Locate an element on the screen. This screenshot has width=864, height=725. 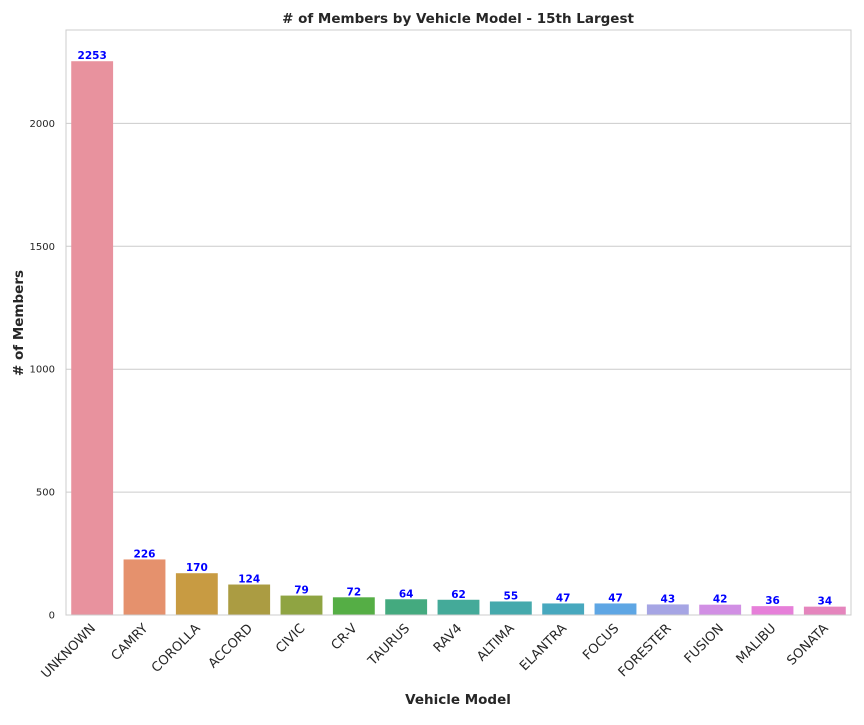
bar-malibu is located at coordinates (772, 610).